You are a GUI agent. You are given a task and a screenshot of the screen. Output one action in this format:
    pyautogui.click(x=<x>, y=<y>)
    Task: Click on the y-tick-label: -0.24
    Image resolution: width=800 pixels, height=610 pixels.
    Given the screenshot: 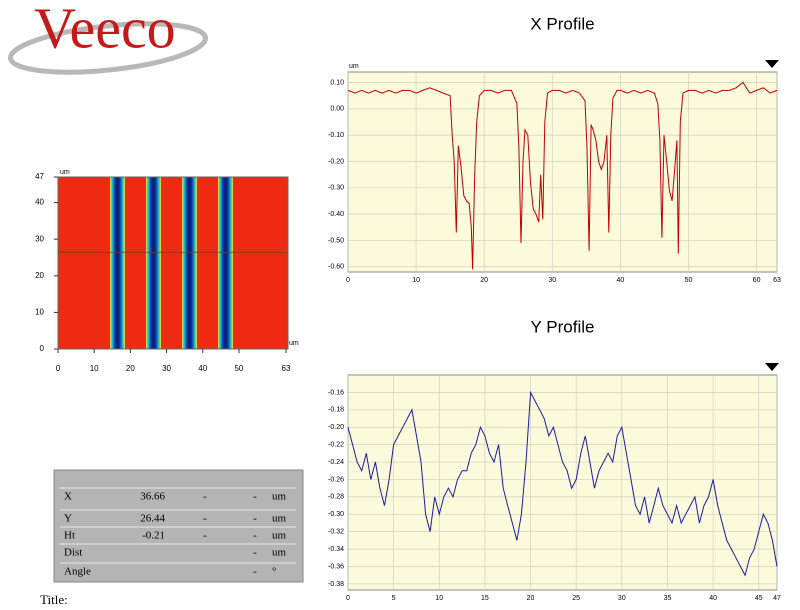 What is the action you would take?
    pyautogui.click(x=336, y=462)
    